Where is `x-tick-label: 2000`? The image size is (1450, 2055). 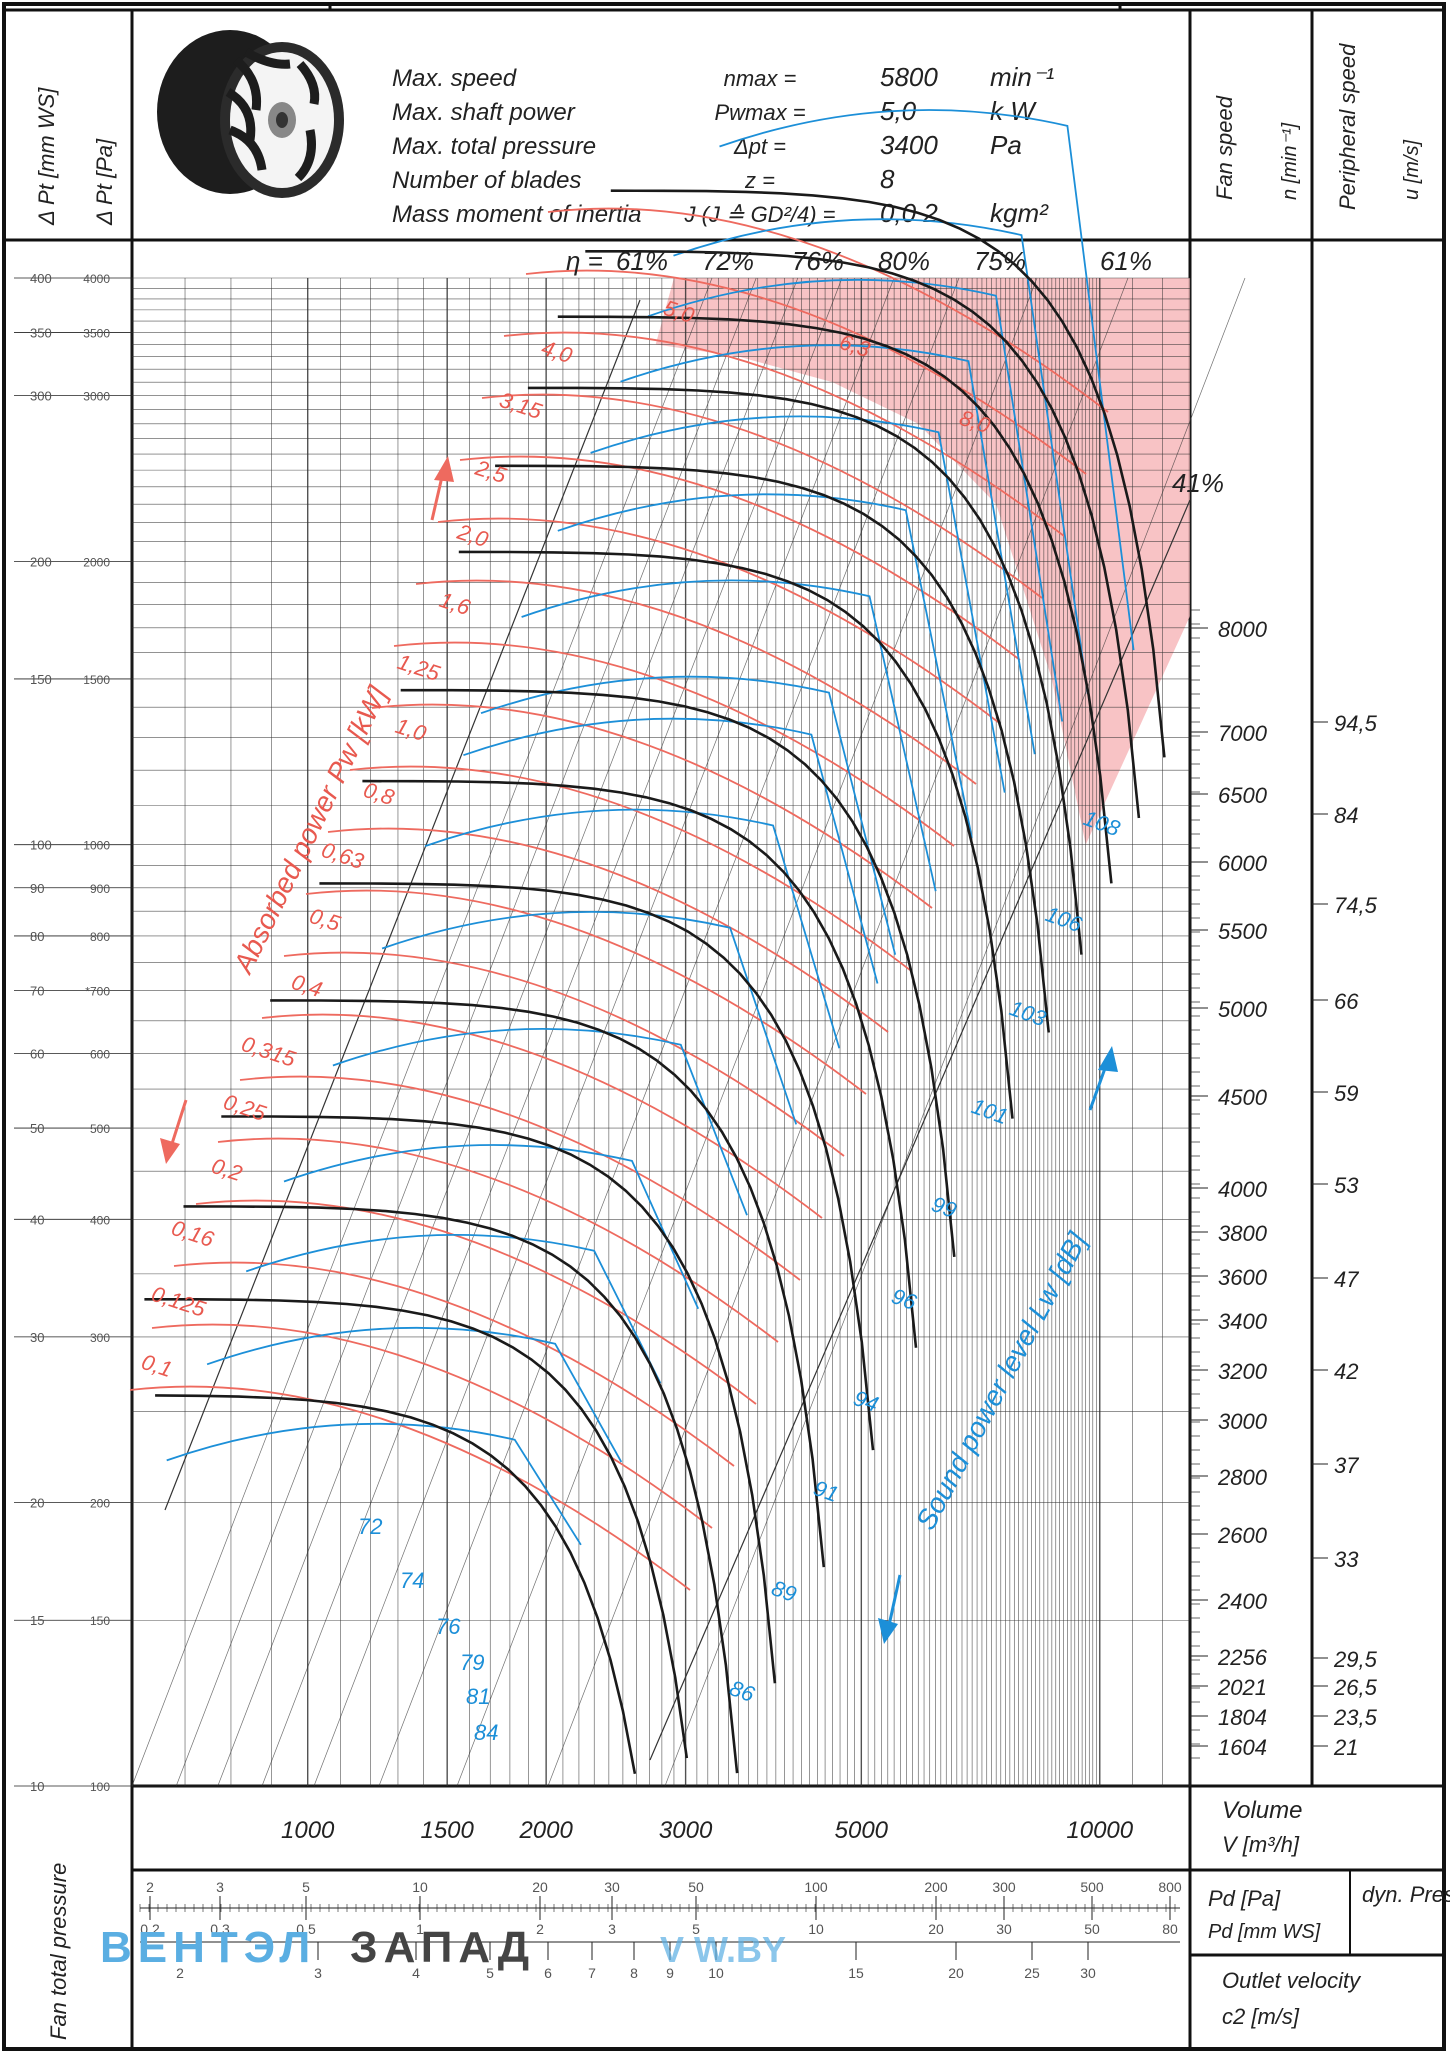
x-tick-label: 2000 is located at coordinates (545, 1830).